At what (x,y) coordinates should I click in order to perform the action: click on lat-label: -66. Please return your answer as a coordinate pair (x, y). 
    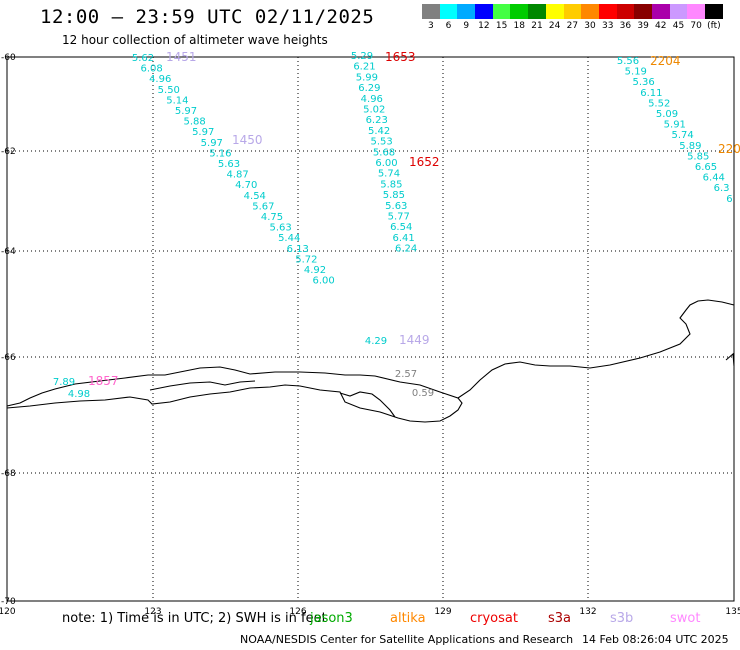
    Looking at the image, I should click on (8, 358).